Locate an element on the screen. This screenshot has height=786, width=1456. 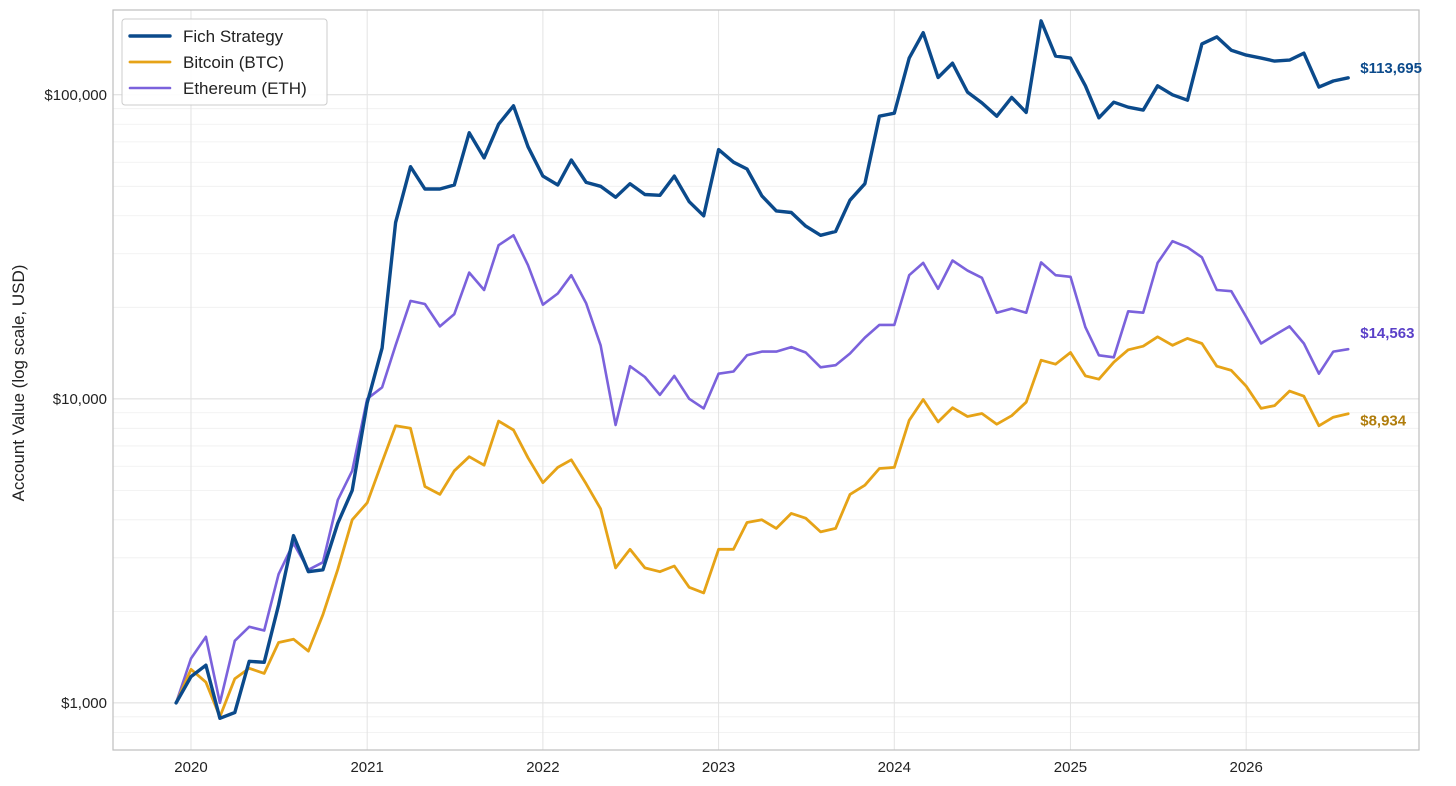
y-axis-title: Account Value (log scale, USD) is located at coordinates (18, 383).